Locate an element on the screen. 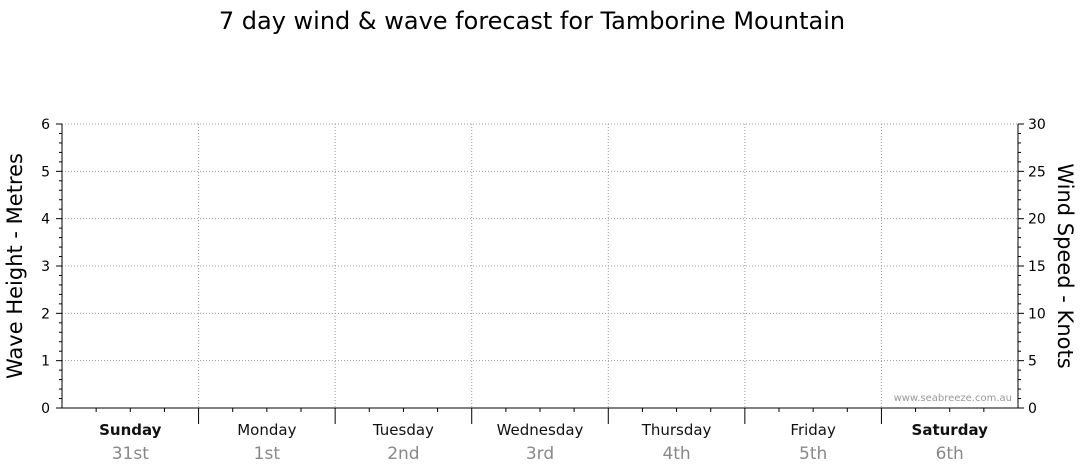 This screenshot has width=1080, height=475. day-date-label: 3rd is located at coordinates (540, 454).